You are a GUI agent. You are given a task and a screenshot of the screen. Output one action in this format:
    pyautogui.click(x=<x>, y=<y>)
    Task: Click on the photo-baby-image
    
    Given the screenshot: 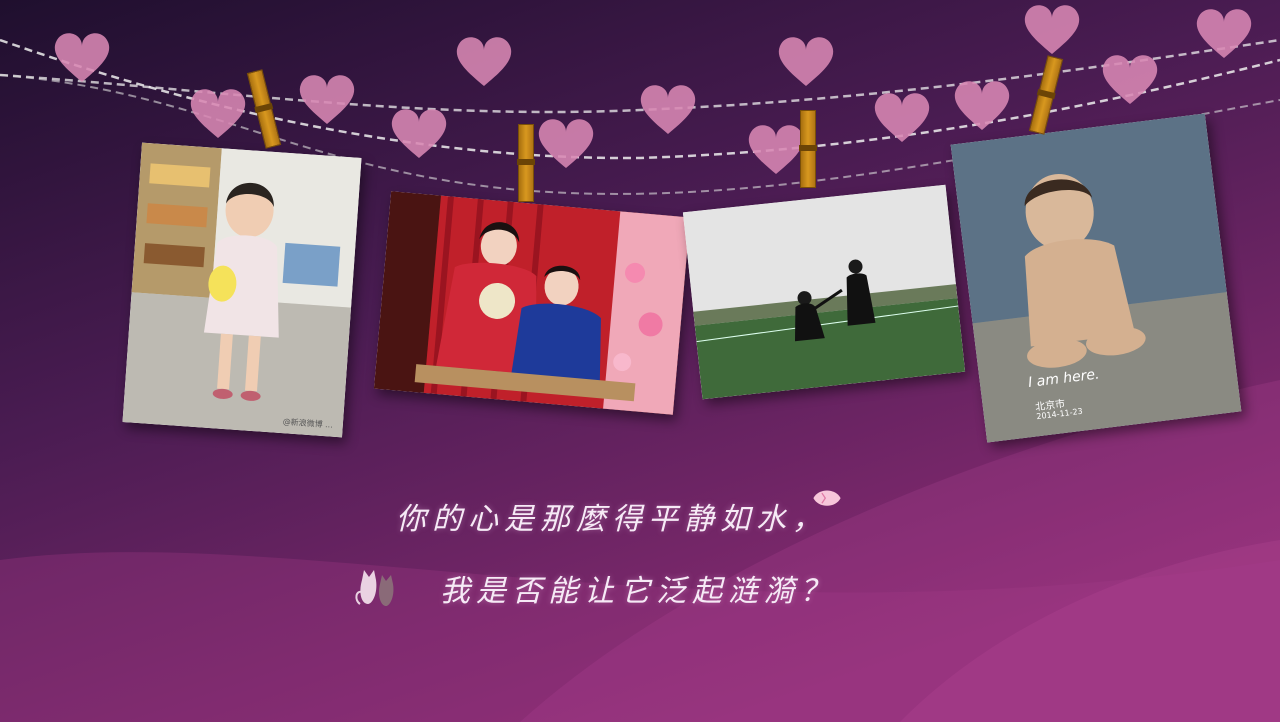 What is the action you would take?
    pyautogui.click(x=1096, y=278)
    